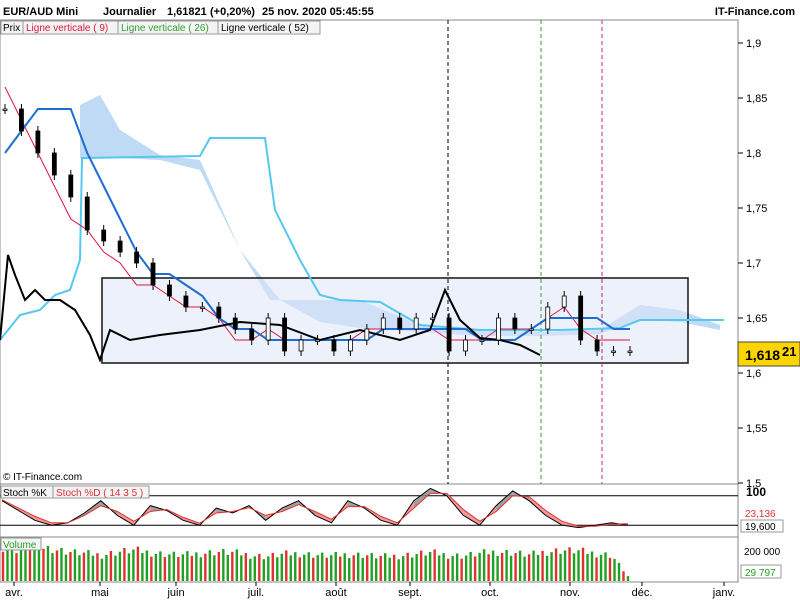 This screenshot has height=600, width=800. Describe the element at coordinates (642, 593) in the screenshot. I see `x-tick-label: déc.` at that location.